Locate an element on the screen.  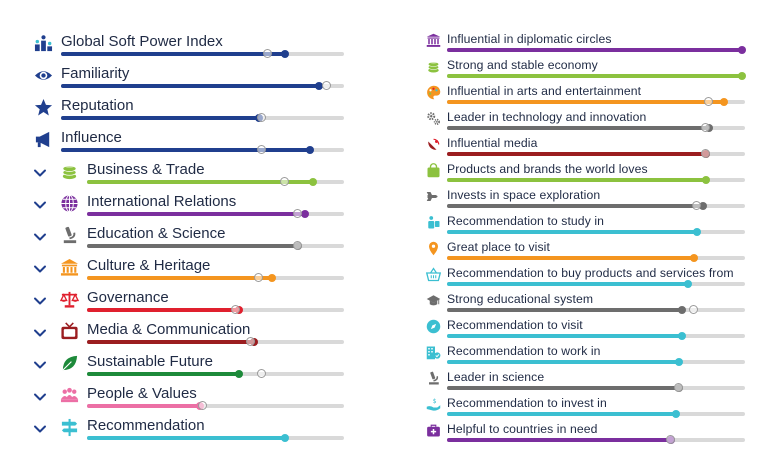
pillar-row-recommendation: Recommendation is located at coordinates (190, 430).